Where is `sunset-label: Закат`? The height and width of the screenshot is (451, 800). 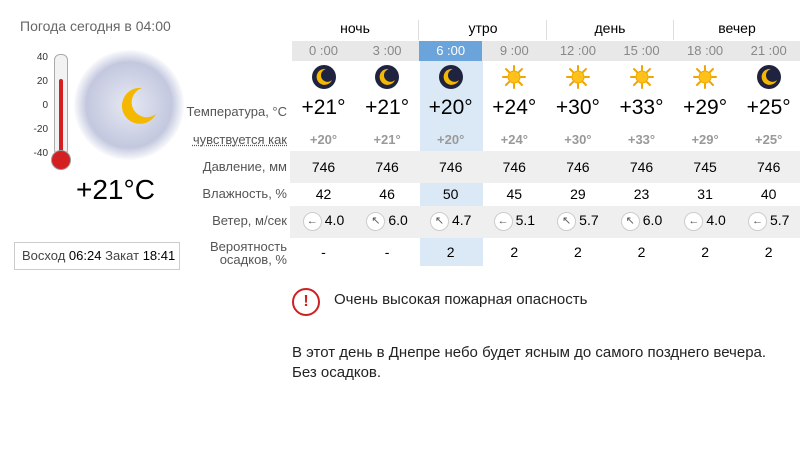 sunset-label: Закат is located at coordinates (122, 255).